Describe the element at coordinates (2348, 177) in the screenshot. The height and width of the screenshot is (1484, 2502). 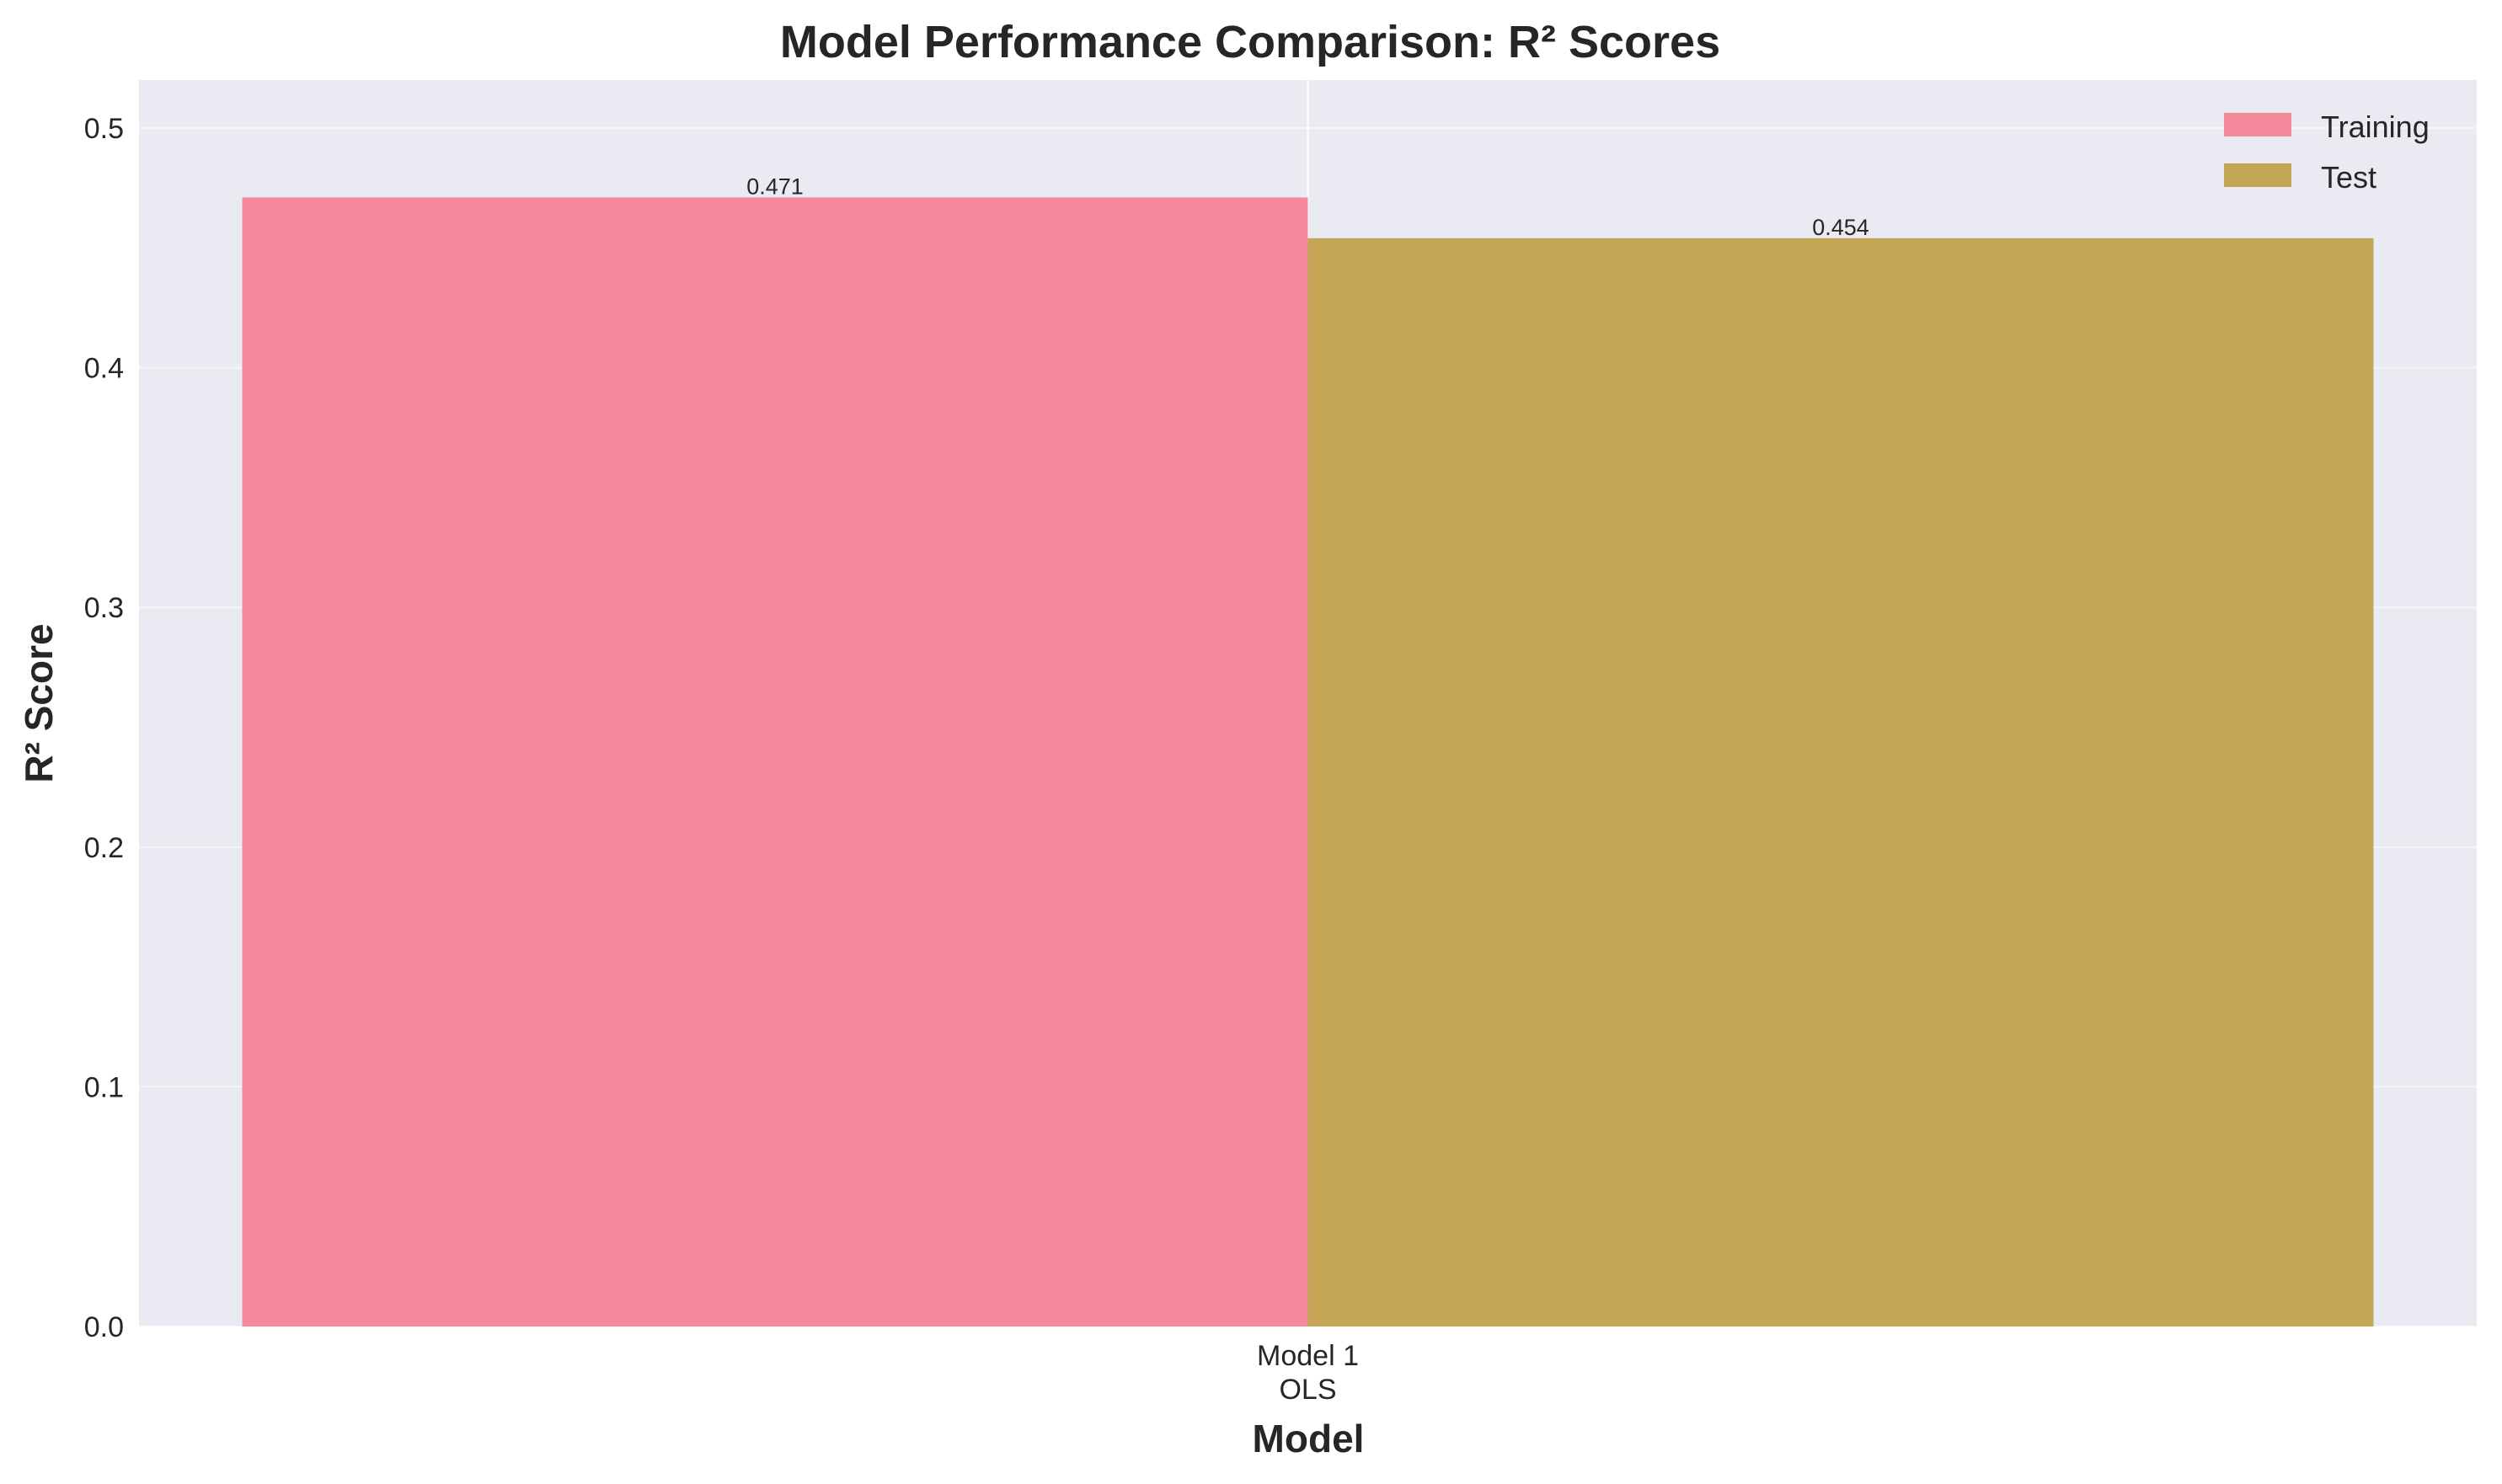
I see `legend-label-test: Test` at that location.